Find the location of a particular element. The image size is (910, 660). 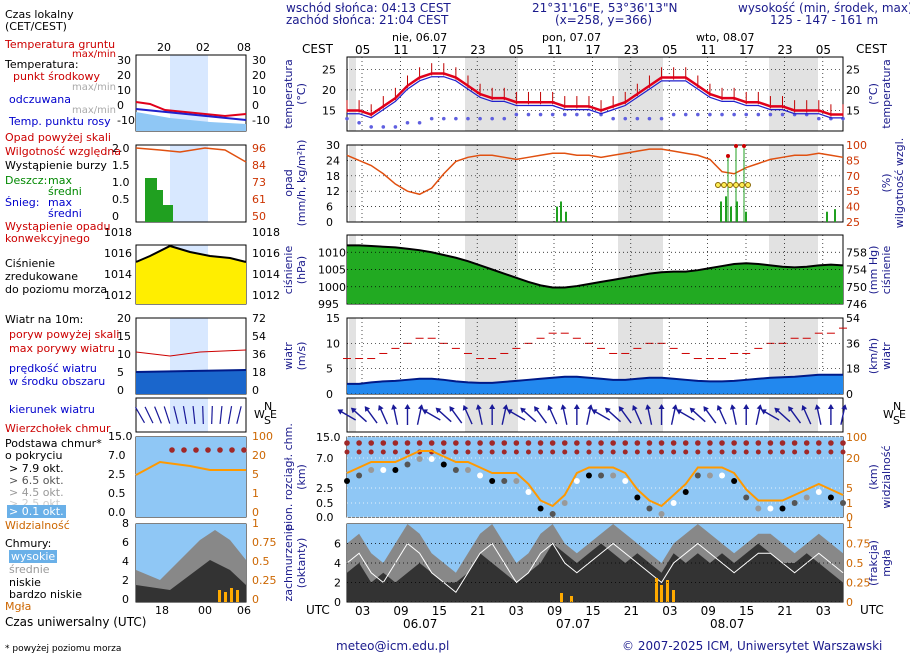

hour-top-label: 05 is located at coordinates (669, 50).